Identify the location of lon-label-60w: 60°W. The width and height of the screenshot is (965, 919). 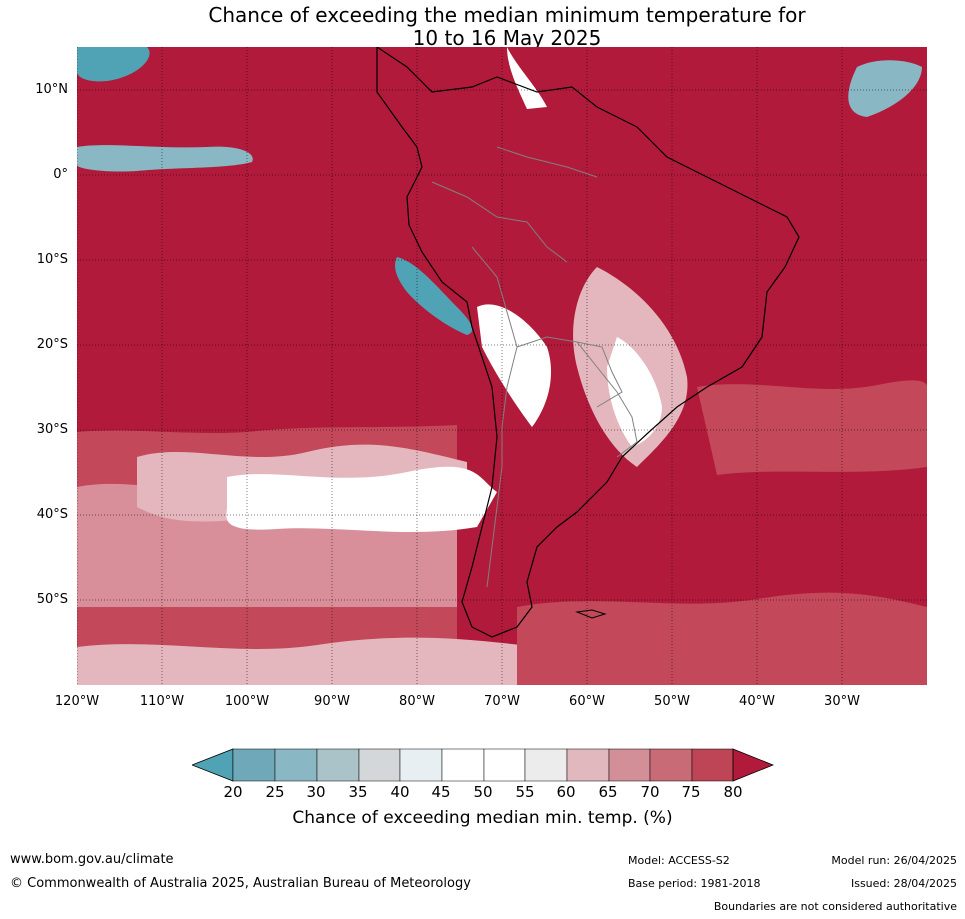
(587, 701).